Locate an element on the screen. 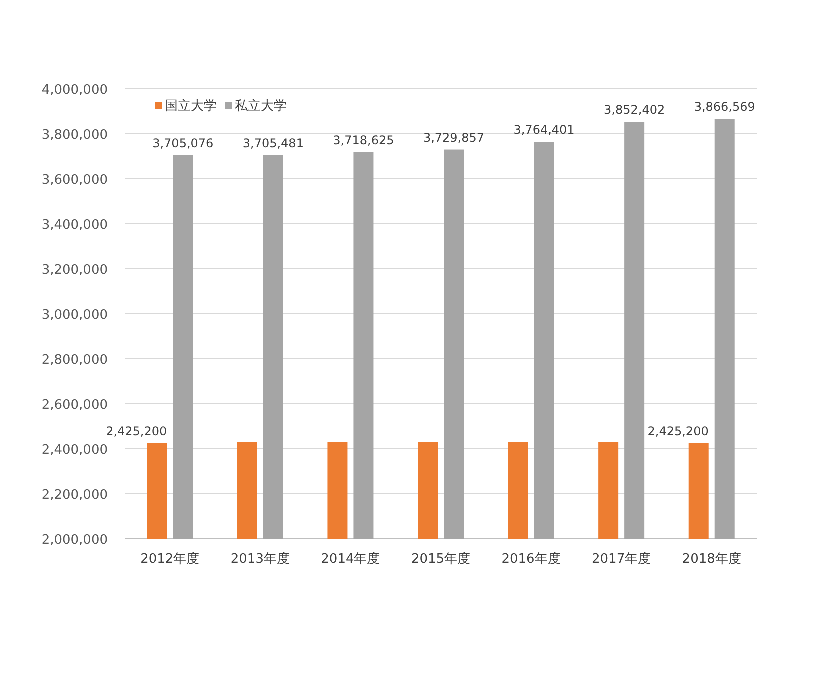  y-tick-label: 2,400,000 is located at coordinates (75, 450).